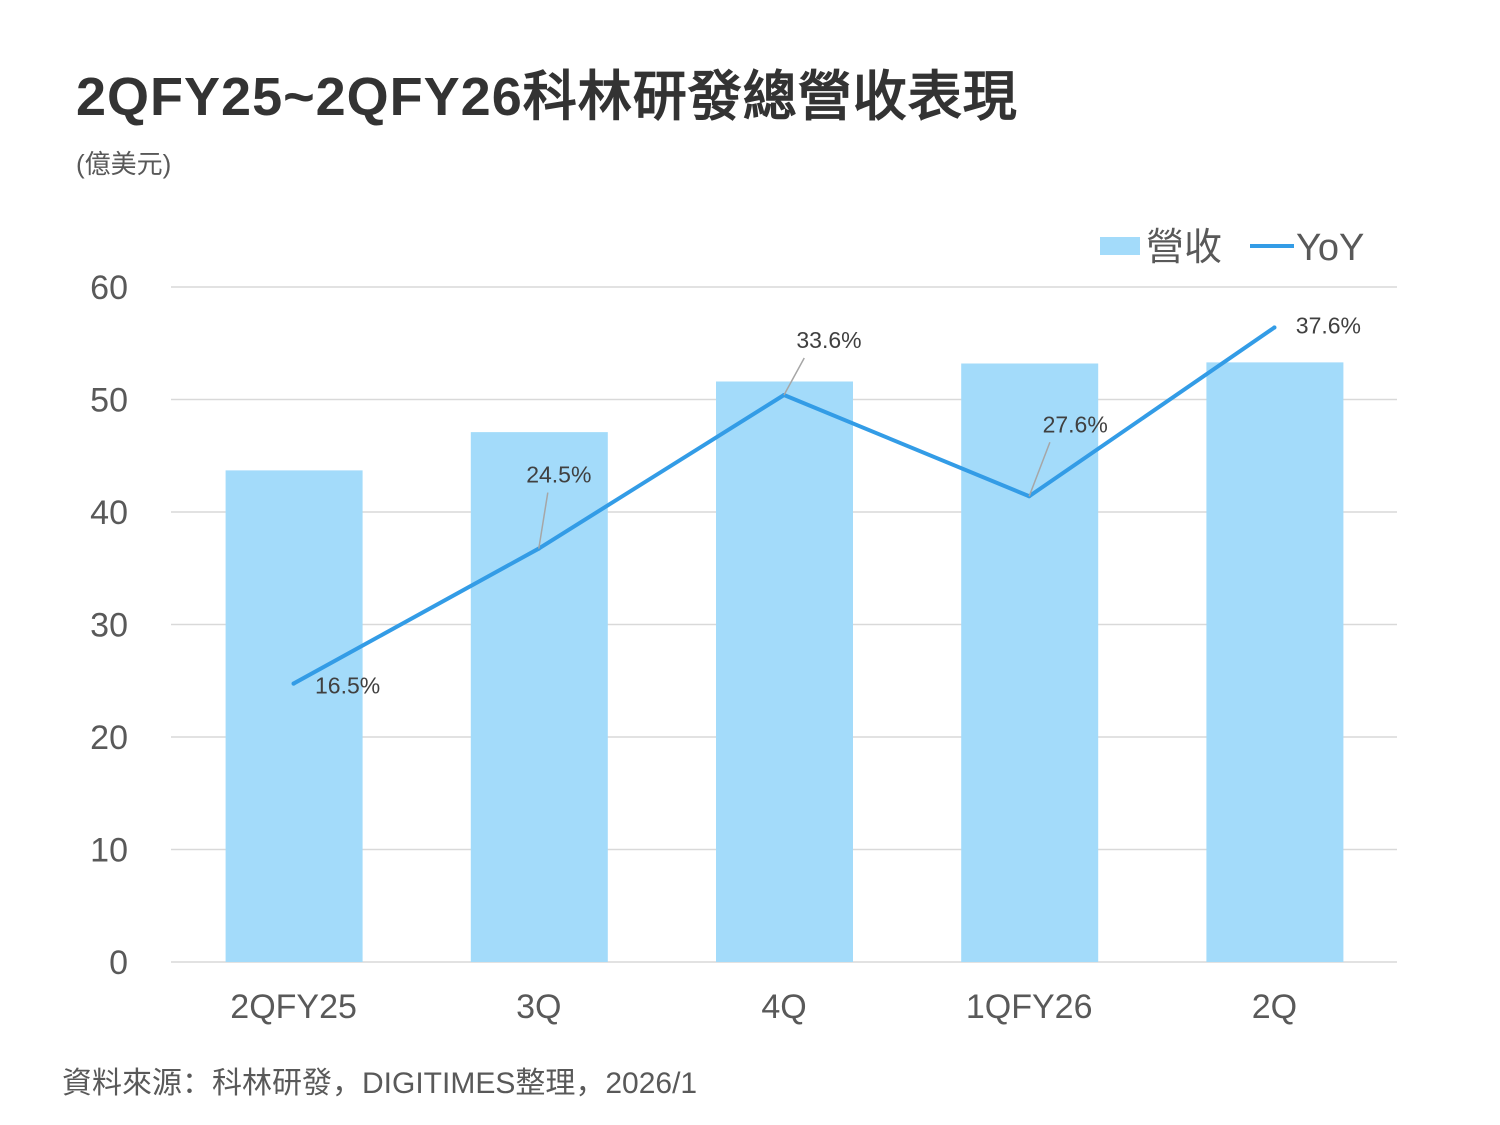 The width and height of the screenshot is (1500, 1125). Describe the element at coordinates (784, 671) in the screenshot. I see `bar-4Q` at that location.